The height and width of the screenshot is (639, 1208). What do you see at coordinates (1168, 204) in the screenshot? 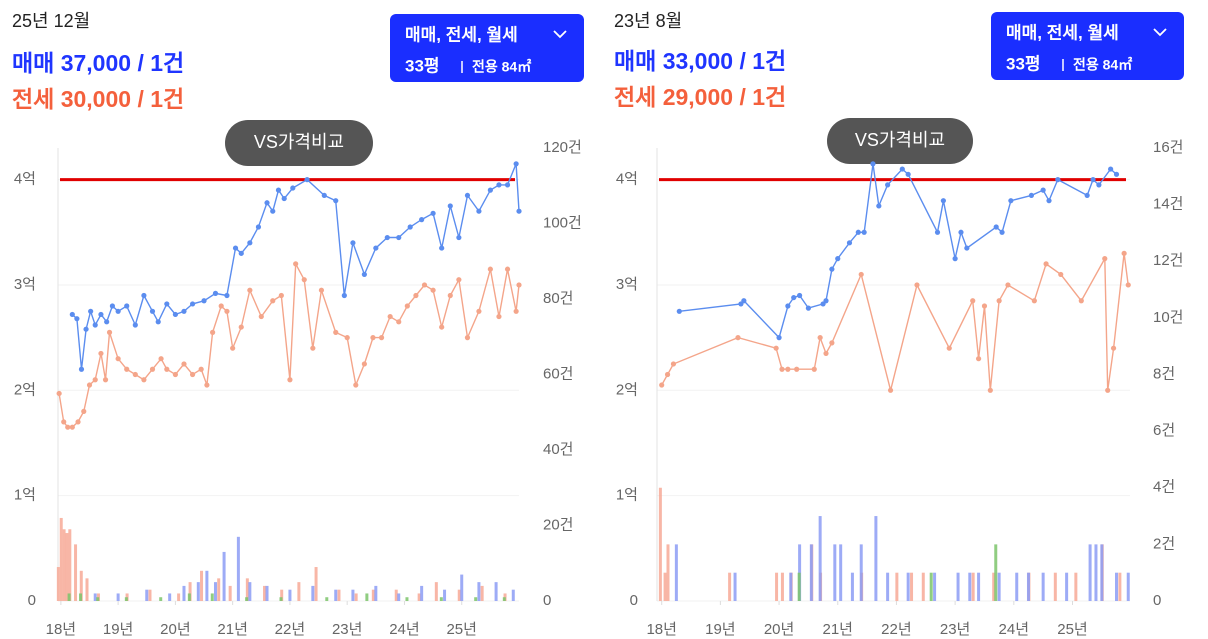
I see `y2-tick-label: 14건` at bounding box center [1168, 204].